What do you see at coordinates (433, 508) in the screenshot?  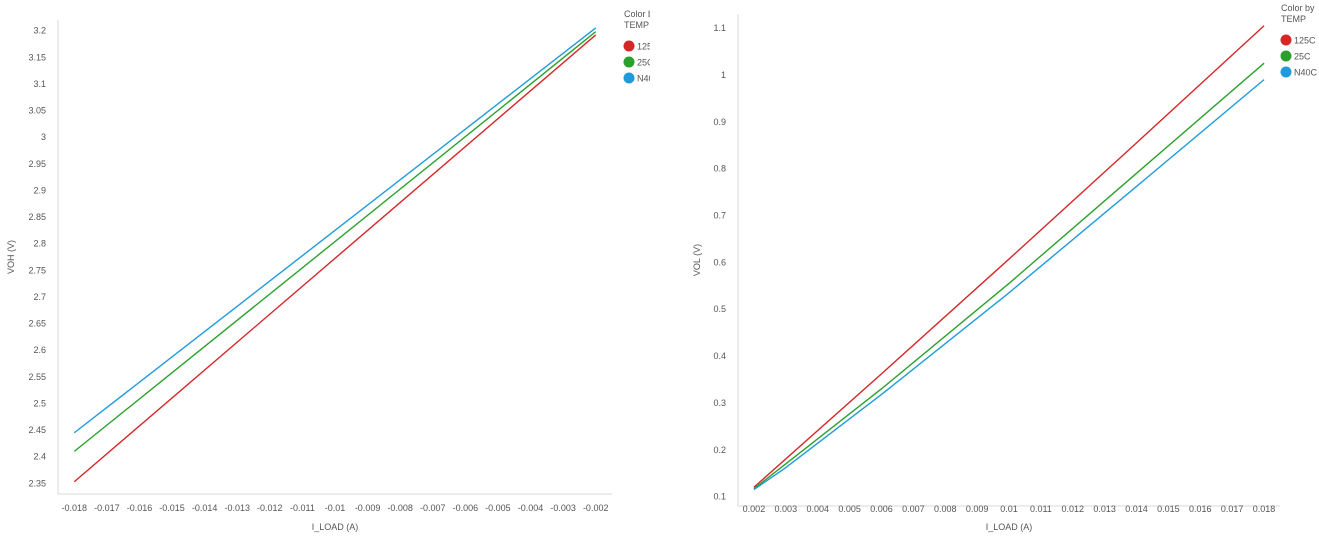 I see `voh-x-tick-label: -0.007` at bounding box center [433, 508].